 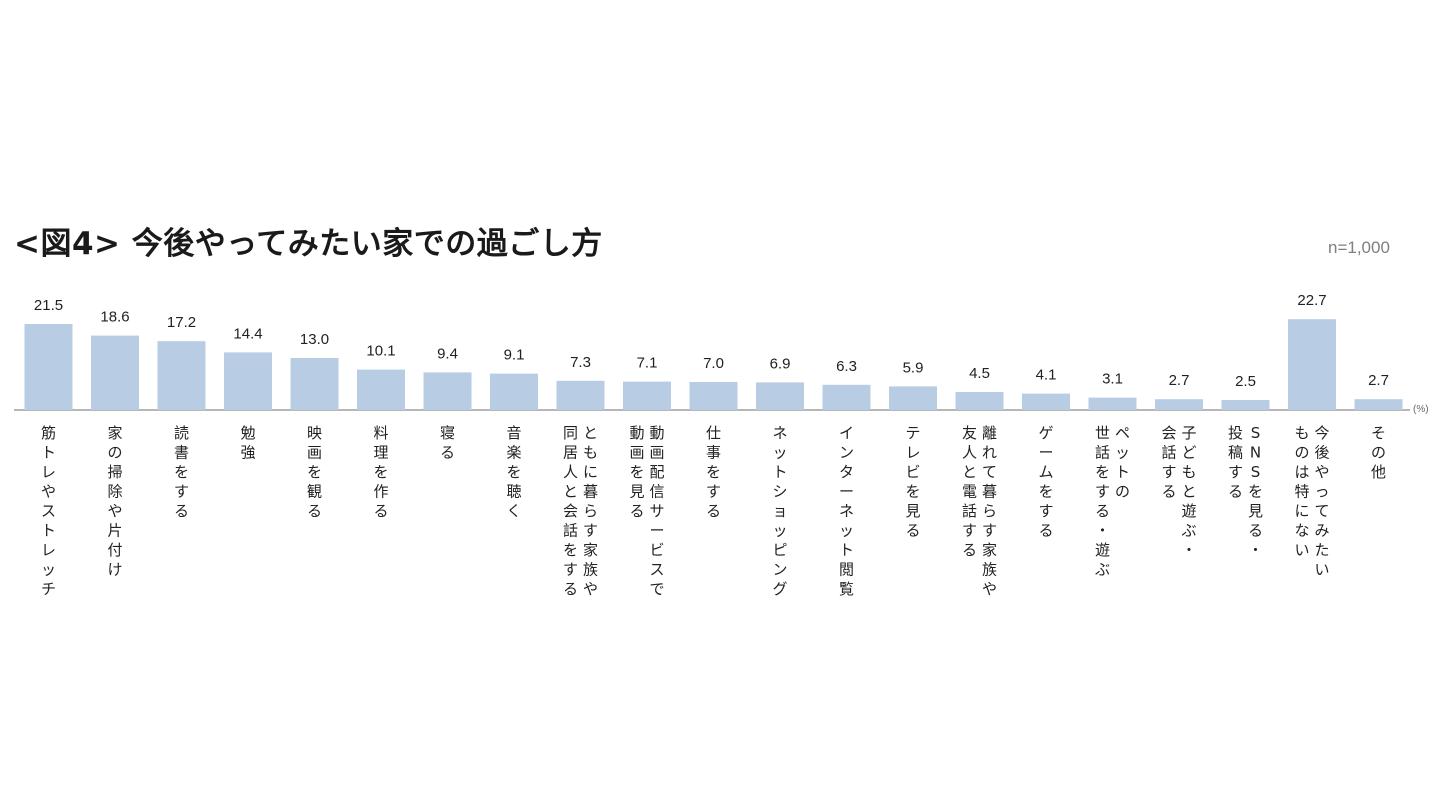 I want to click on data-label-14: 5.9, so click(x=913, y=367).